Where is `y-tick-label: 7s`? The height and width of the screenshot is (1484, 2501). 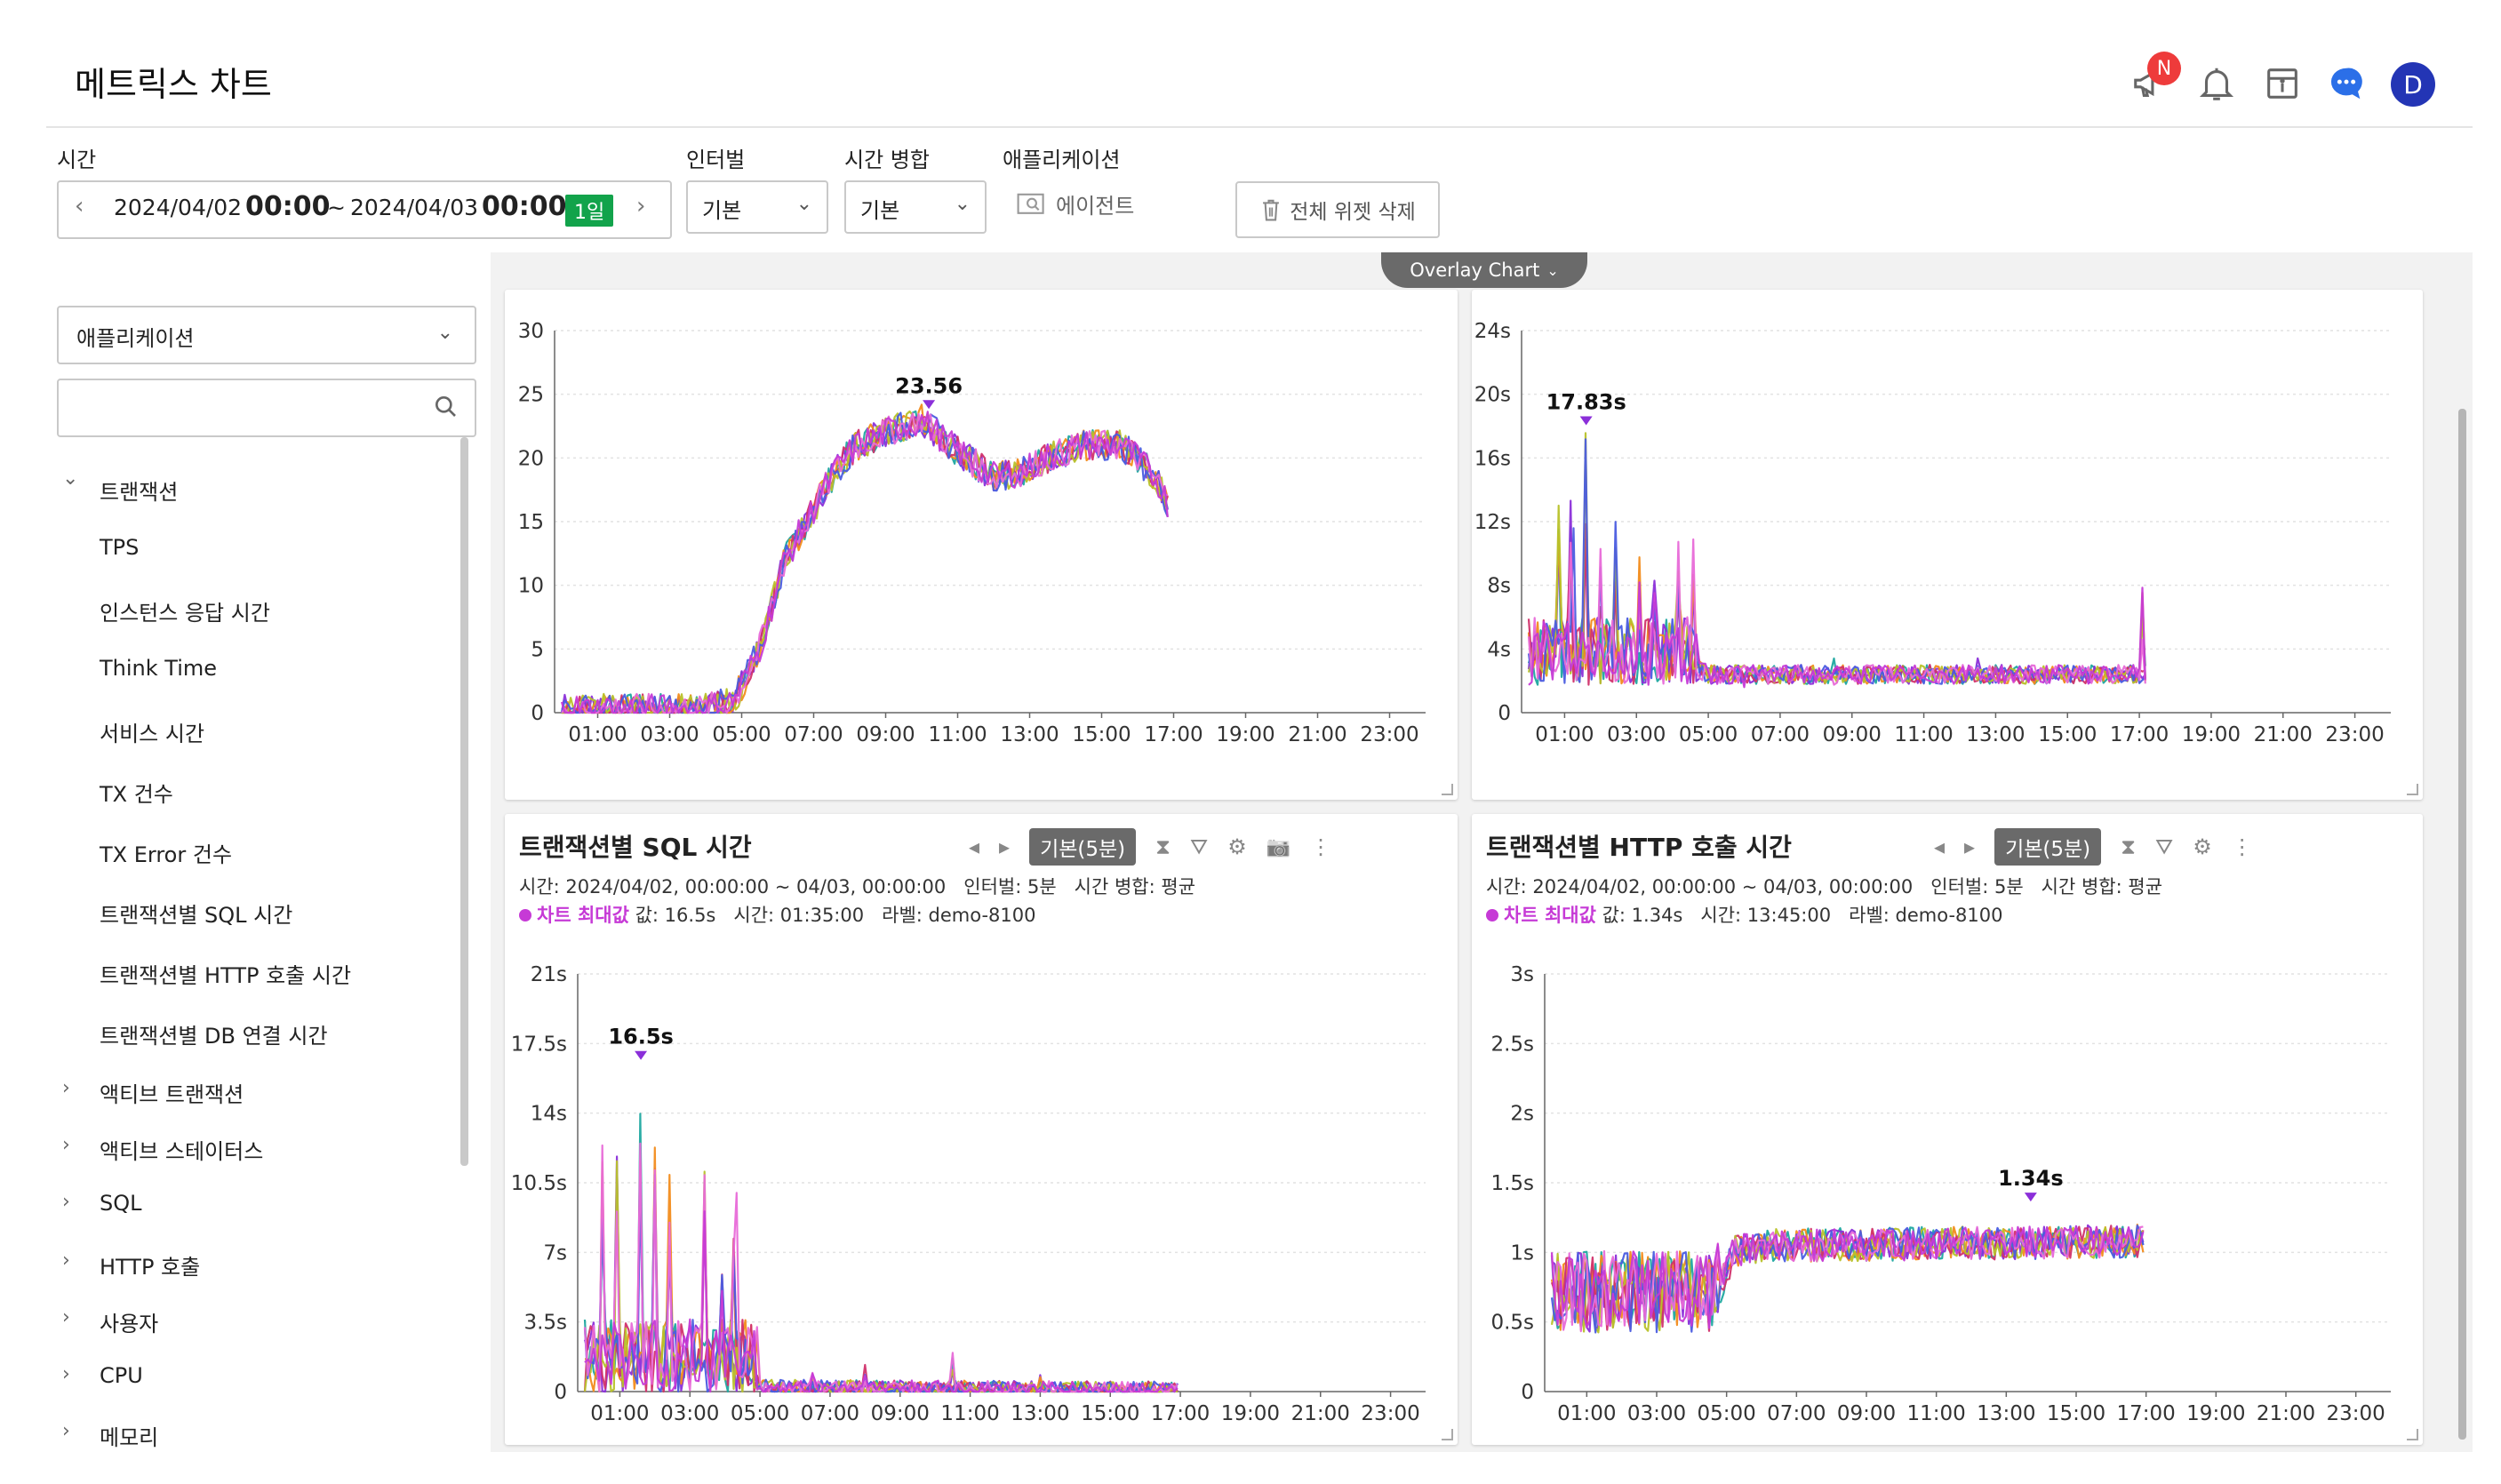
y-tick-label: 7s is located at coordinates (555, 1253).